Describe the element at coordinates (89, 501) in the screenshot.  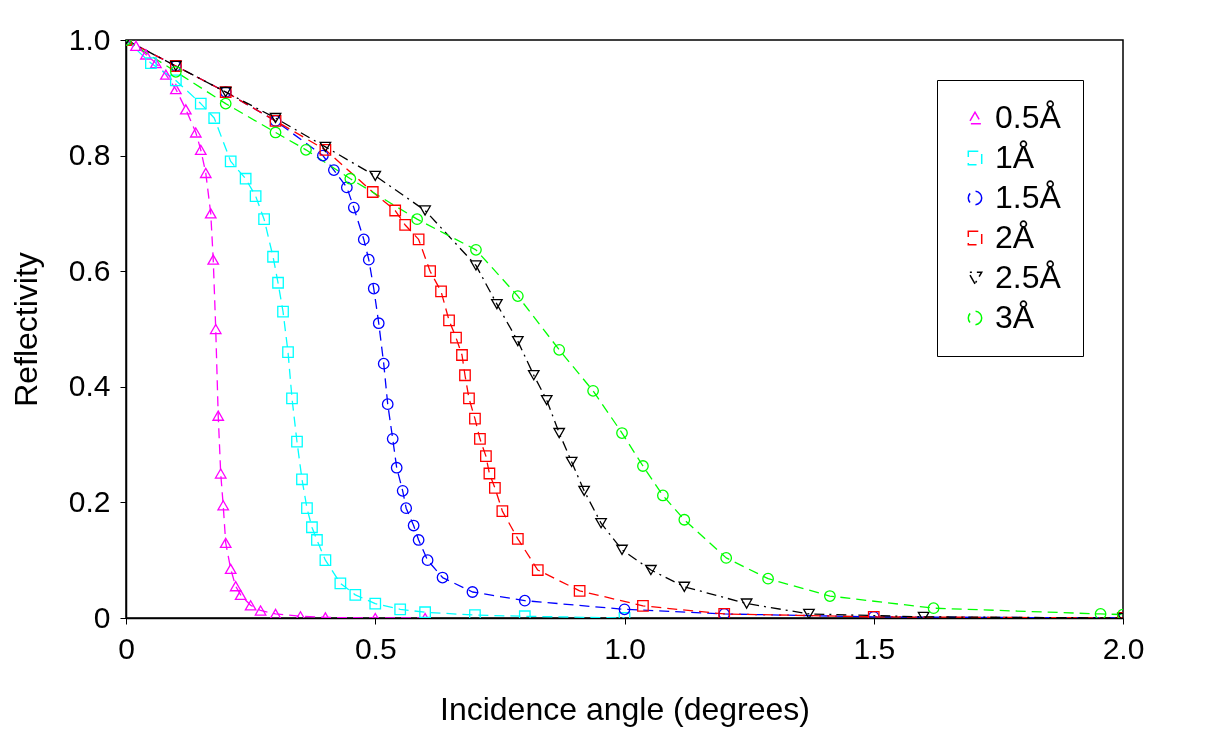
I see `y-tick-label: 0.2` at that location.